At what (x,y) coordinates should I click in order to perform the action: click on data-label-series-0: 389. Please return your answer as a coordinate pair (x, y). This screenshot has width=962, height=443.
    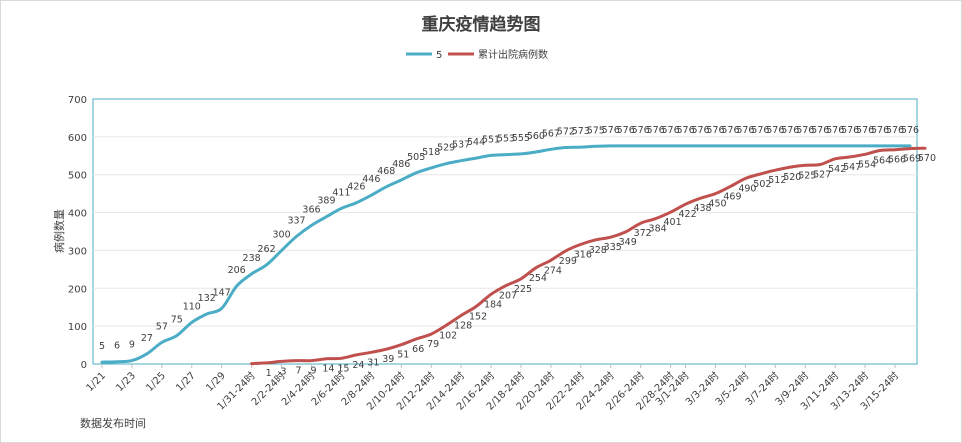
    Looking at the image, I should click on (326, 201).